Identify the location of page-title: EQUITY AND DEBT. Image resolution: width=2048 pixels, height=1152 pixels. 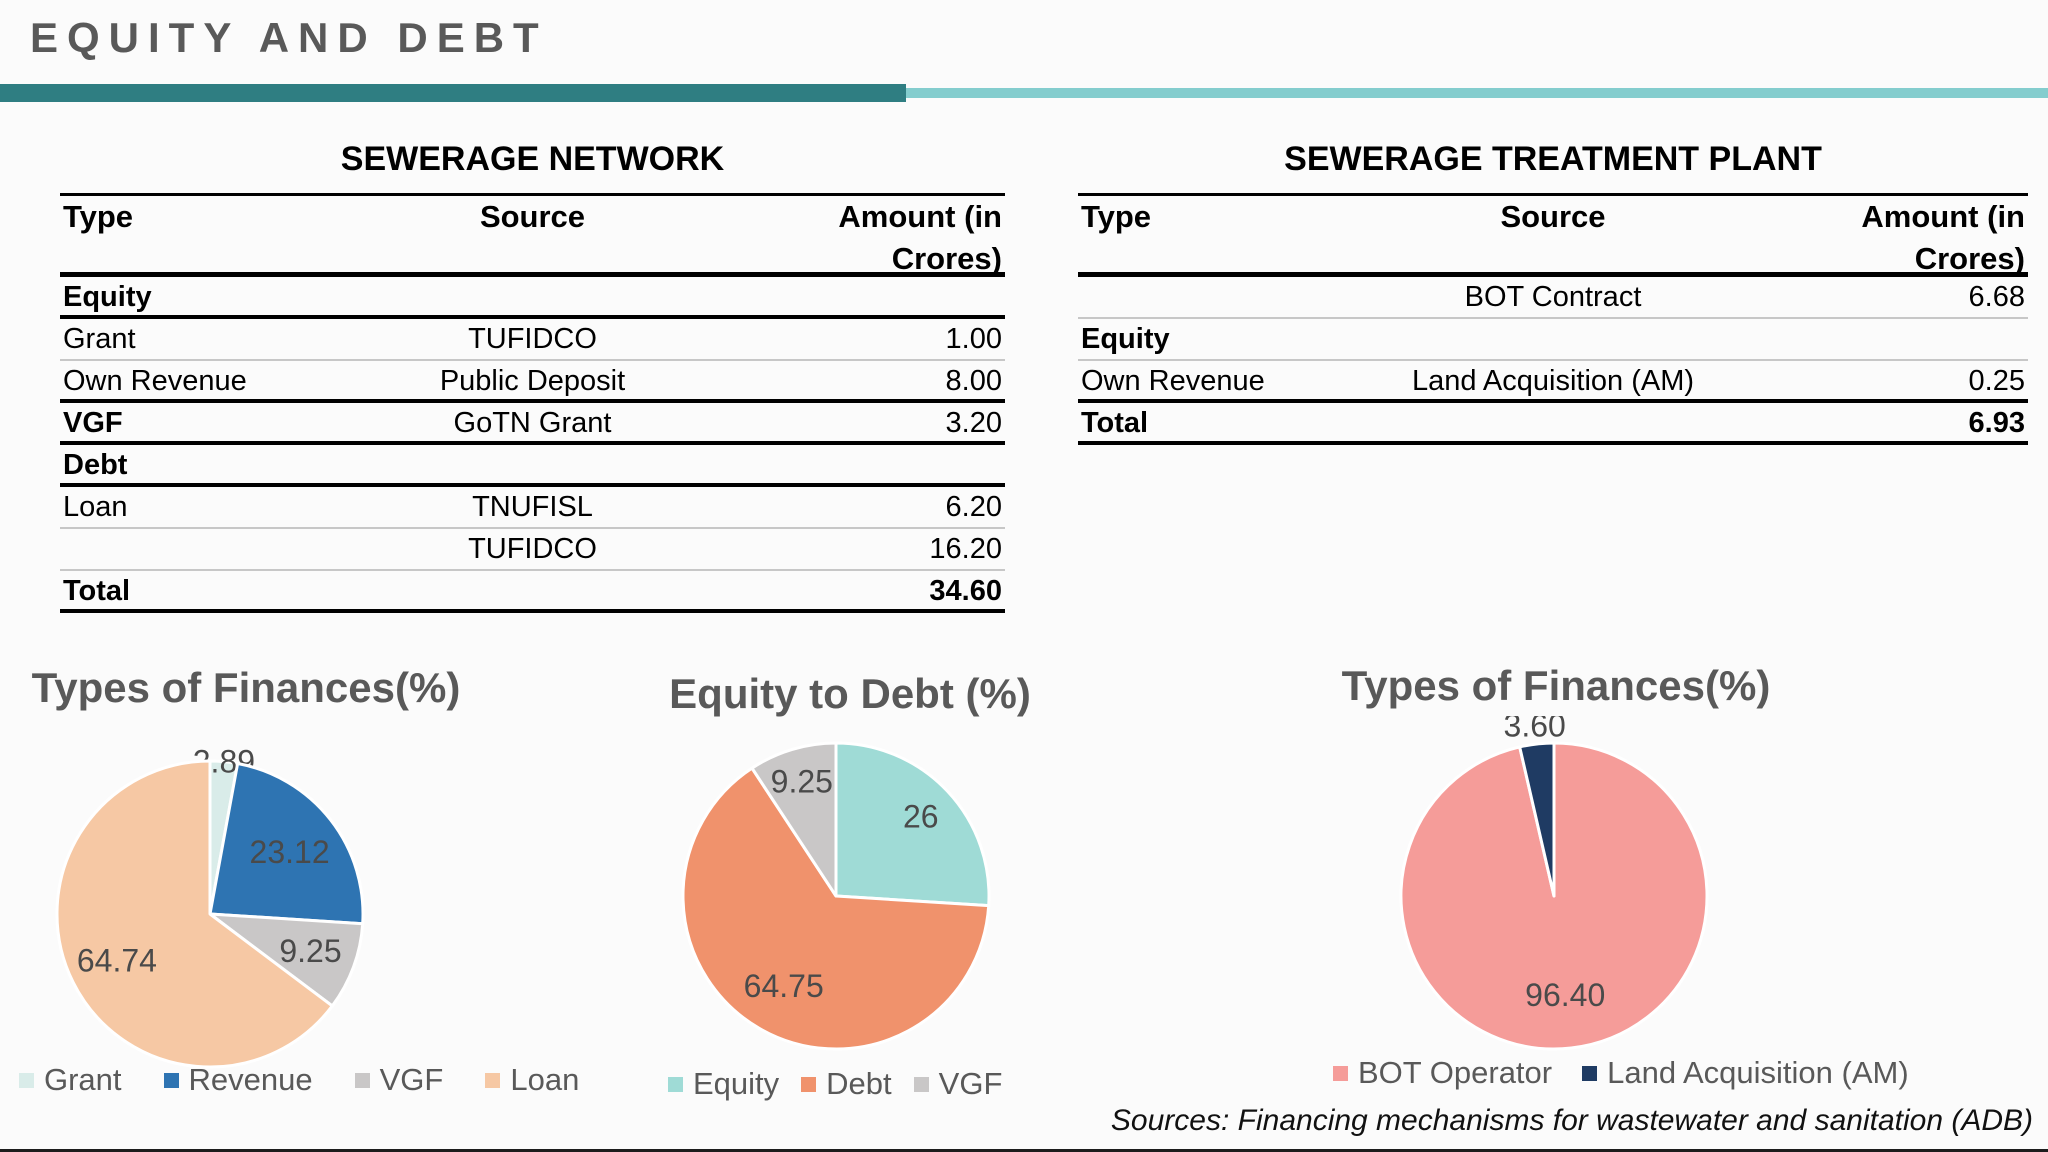
(289, 37).